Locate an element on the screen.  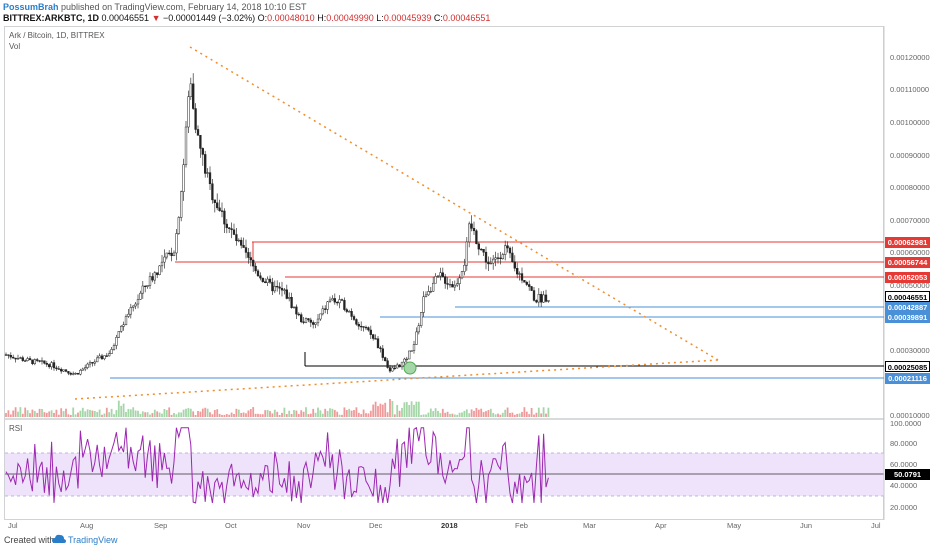
close-label: C: is located at coordinates (438, 18).